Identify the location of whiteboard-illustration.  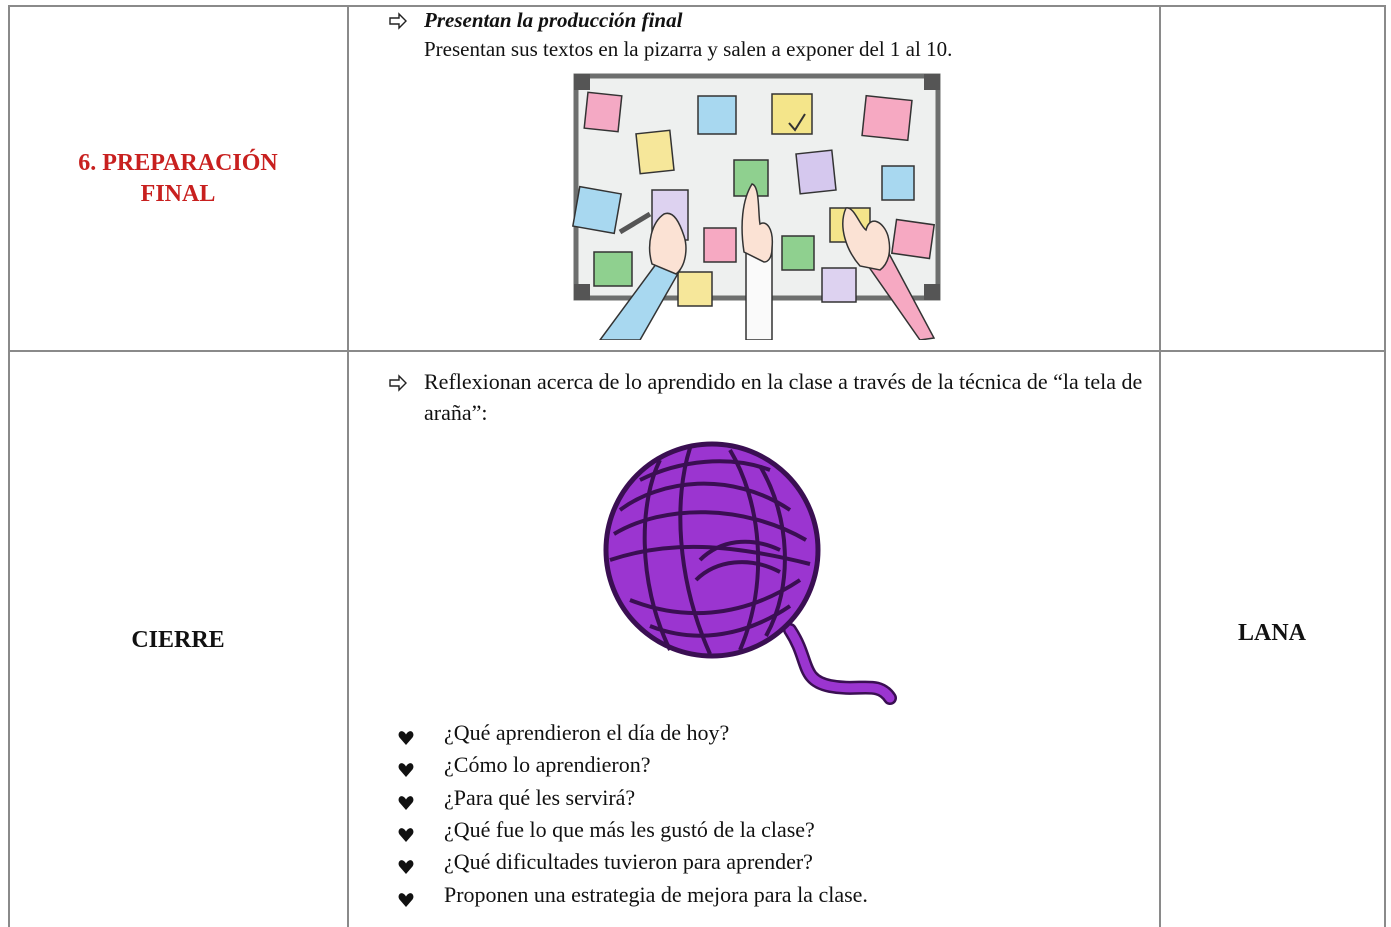
(756, 206).